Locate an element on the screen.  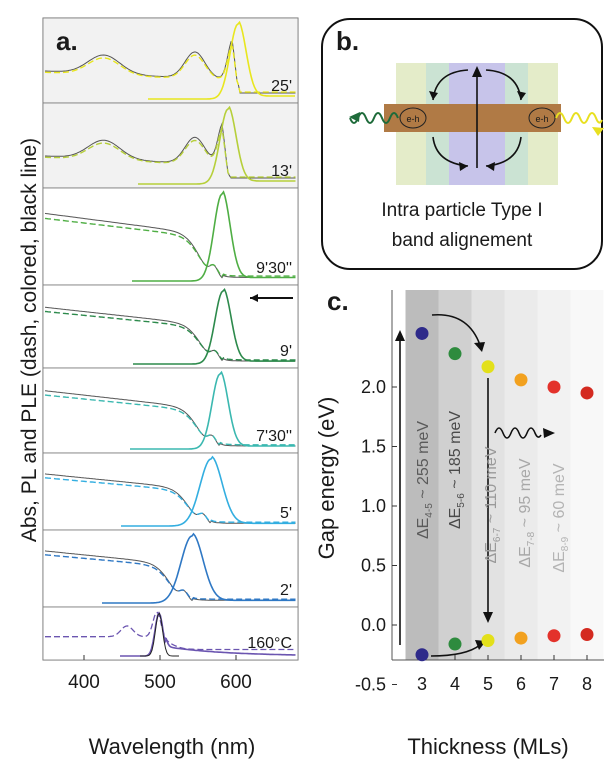
panel-b-caption-line2: band alignement is located at coordinates (462, 240).